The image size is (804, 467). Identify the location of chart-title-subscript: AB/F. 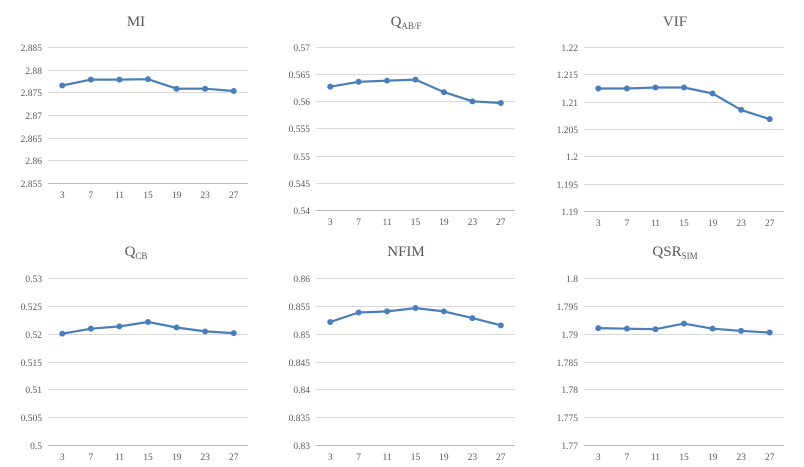
(411, 26).